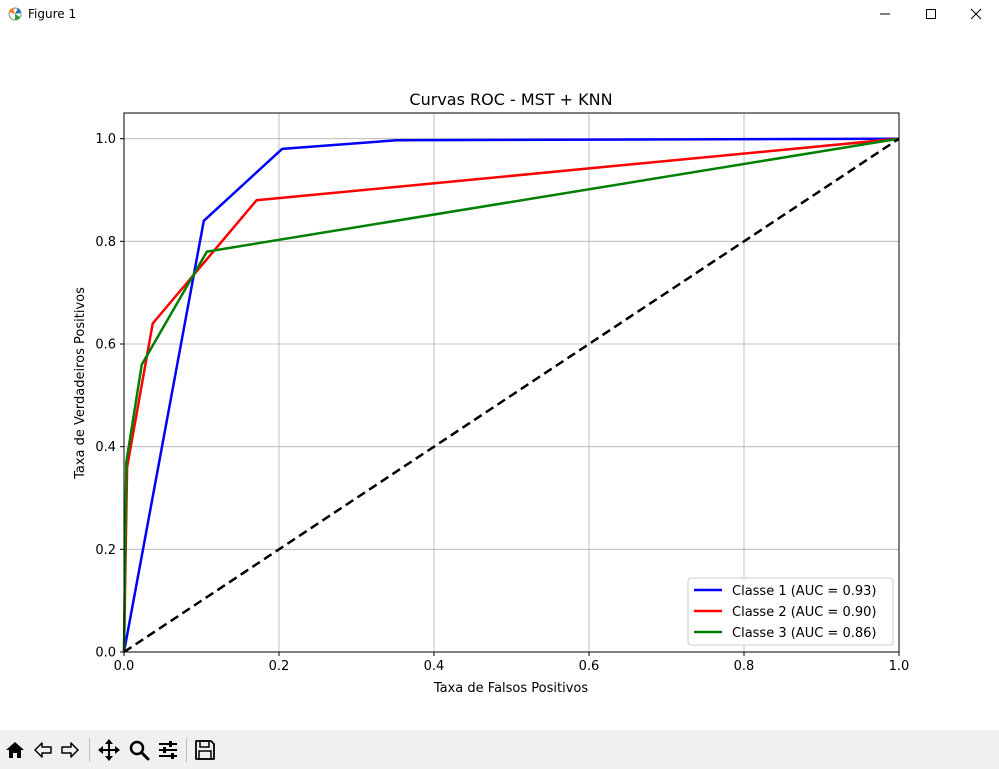  I want to click on sliders-icon, so click(168, 750).